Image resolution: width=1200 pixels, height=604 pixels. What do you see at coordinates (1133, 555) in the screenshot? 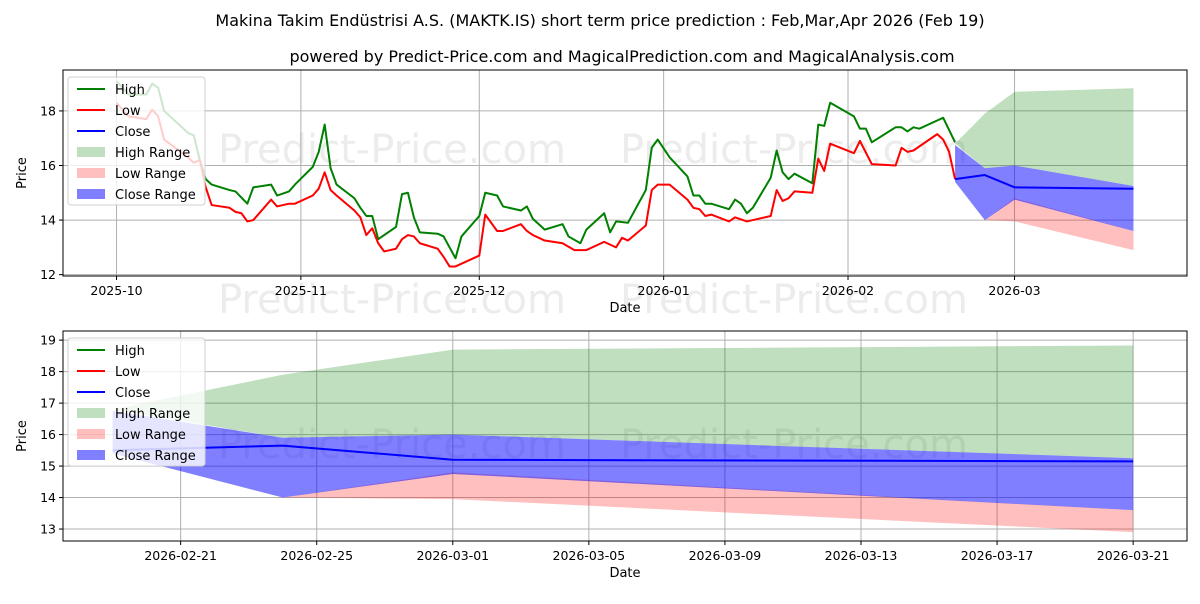
I see `x-tick-label: 2026-03-21` at bounding box center [1133, 555].